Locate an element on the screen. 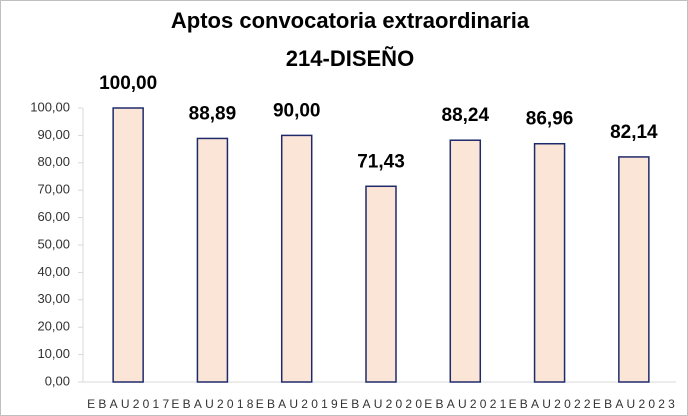  value-label: 90,00 is located at coordinates (297, 110).